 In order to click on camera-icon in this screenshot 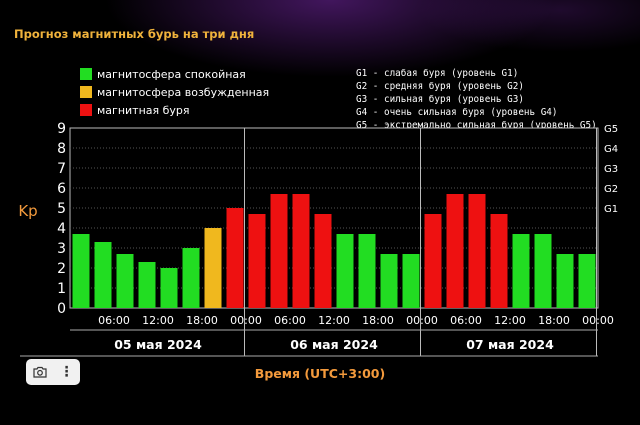, I will do `click(39, 372)`.